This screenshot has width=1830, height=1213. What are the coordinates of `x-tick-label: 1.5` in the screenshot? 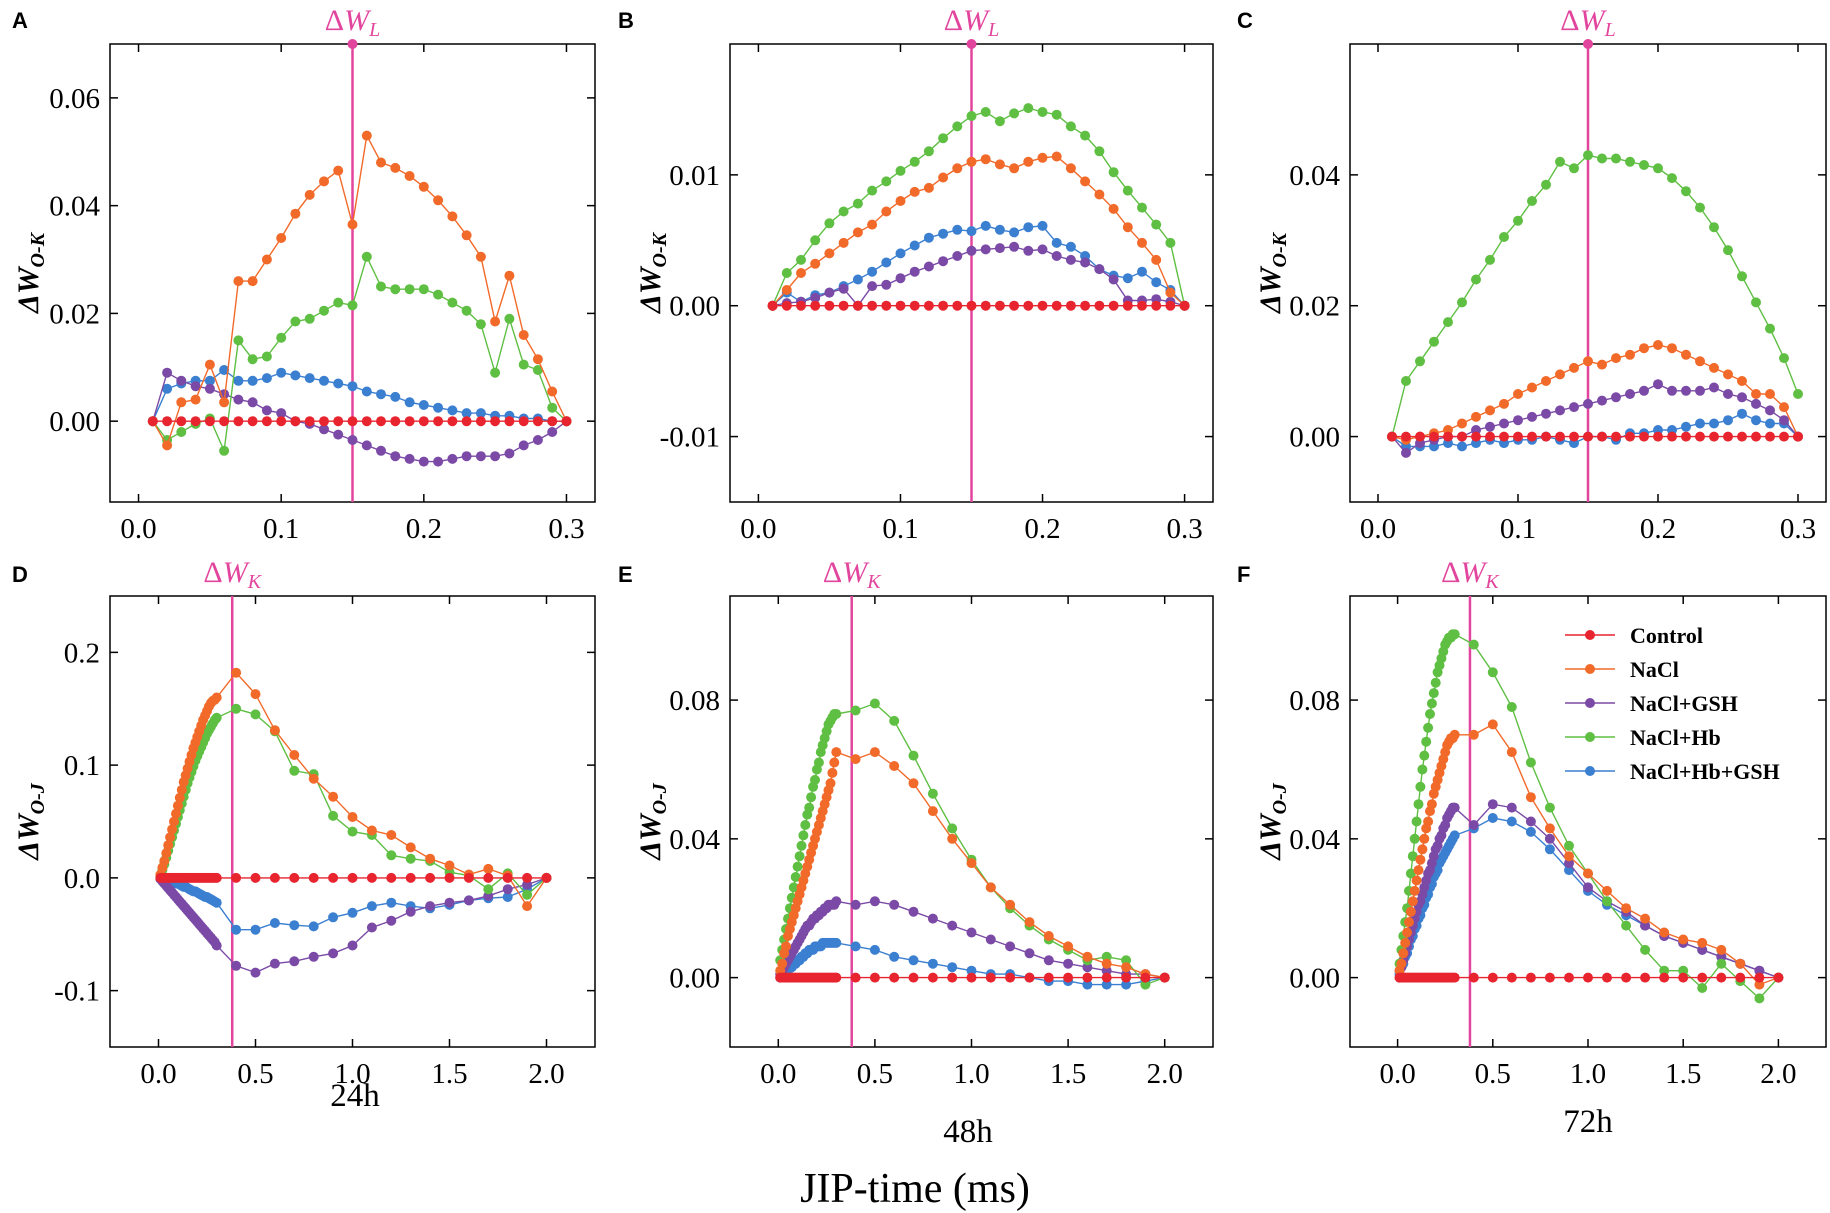 It's located at (449, 1074).